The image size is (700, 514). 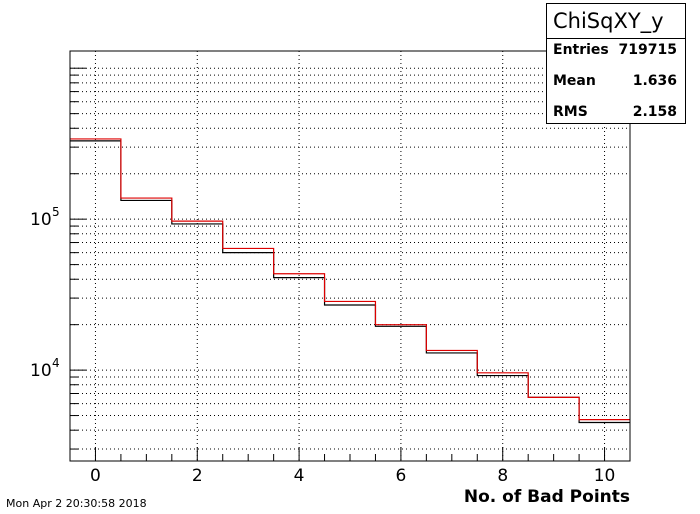 I want to click on x-axis-label: No. of Bad Points, so click(x=547, y=497).